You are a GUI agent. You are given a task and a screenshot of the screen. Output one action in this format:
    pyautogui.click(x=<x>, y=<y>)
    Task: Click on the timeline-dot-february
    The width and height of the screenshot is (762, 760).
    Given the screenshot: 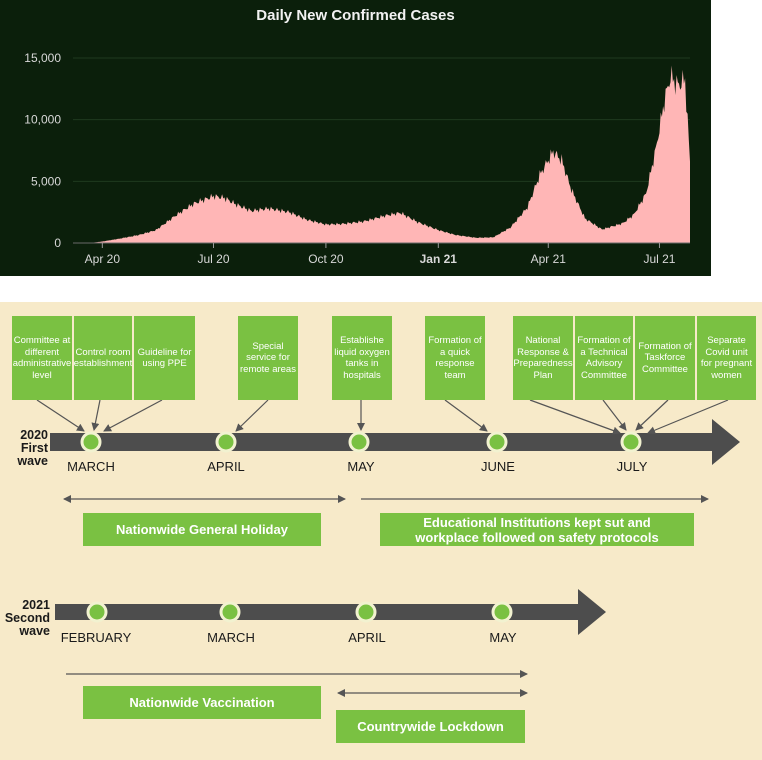 What is the action you would take?
    pyautogui.click(x=97, y=612)
    